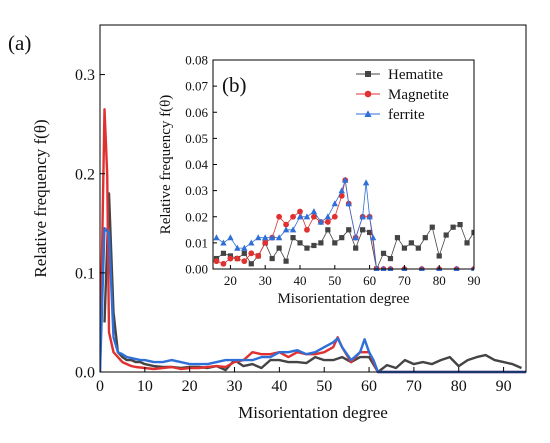  What do you see at coordinates (230, 280) in the screenshot?
I see `x-tick-label: 20` at bounding box center [230, 280].